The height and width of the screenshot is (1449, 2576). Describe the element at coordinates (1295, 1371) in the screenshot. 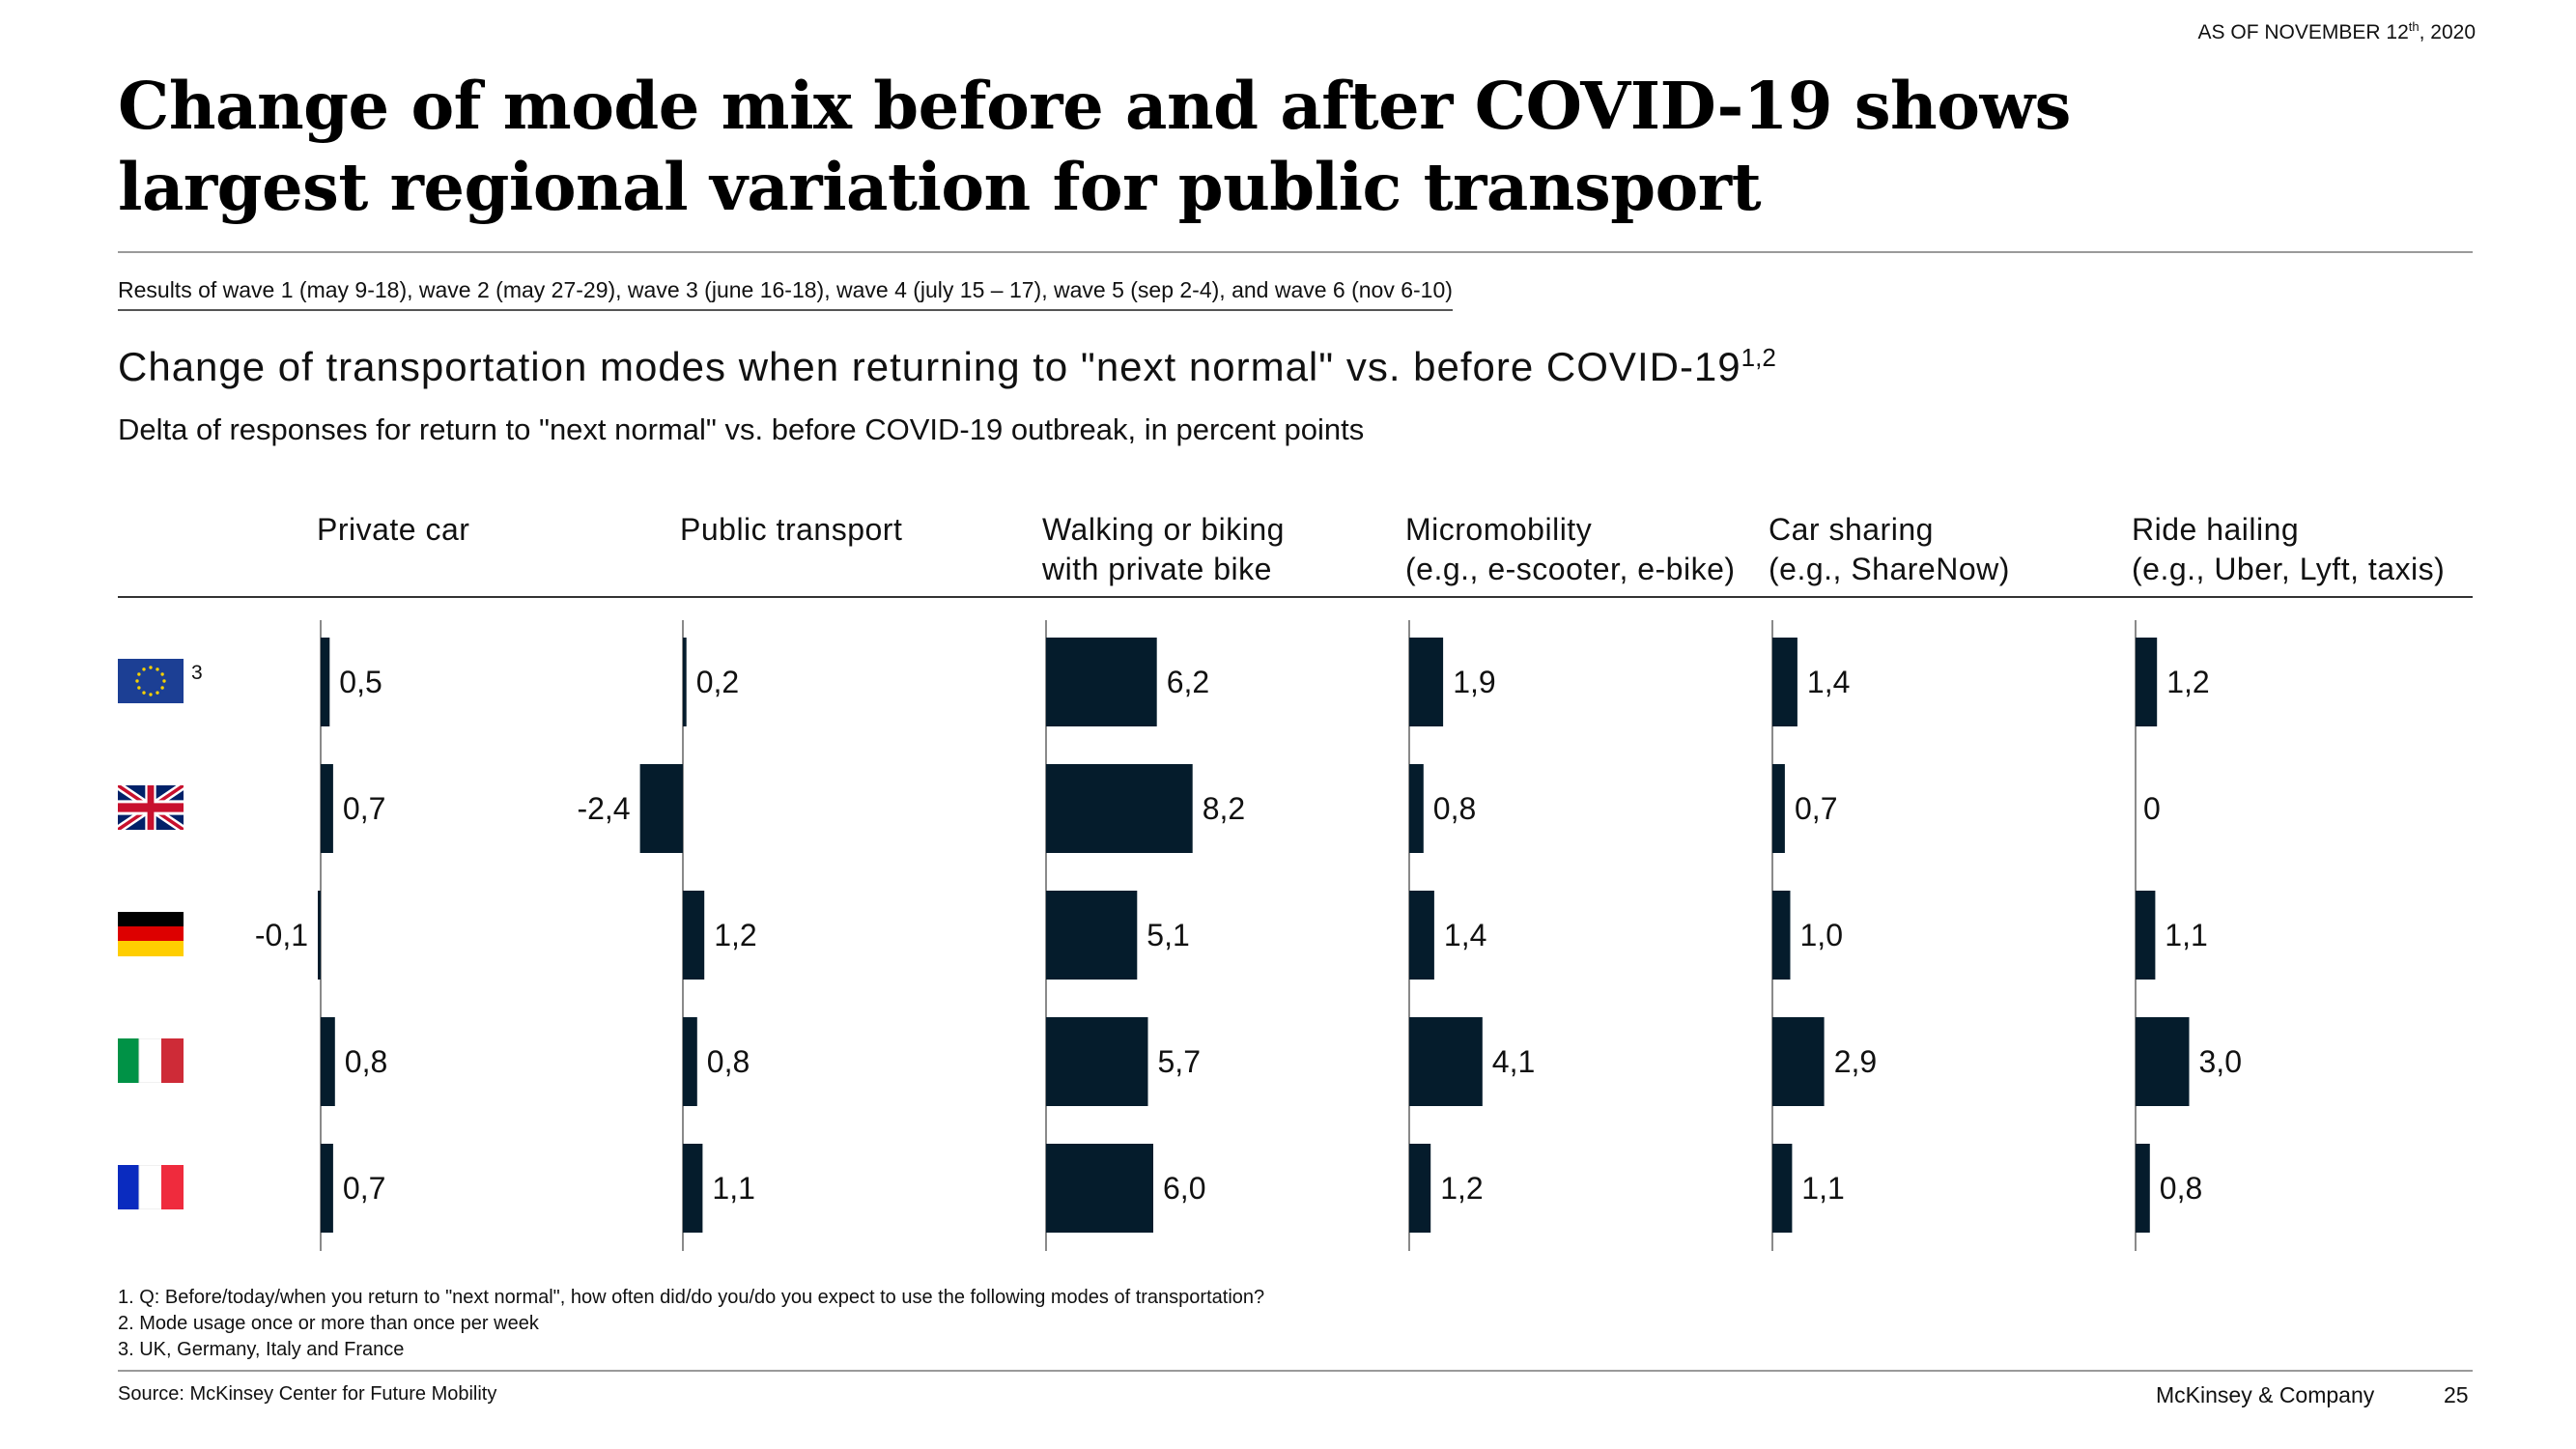

I see `footer-divider` at that location.